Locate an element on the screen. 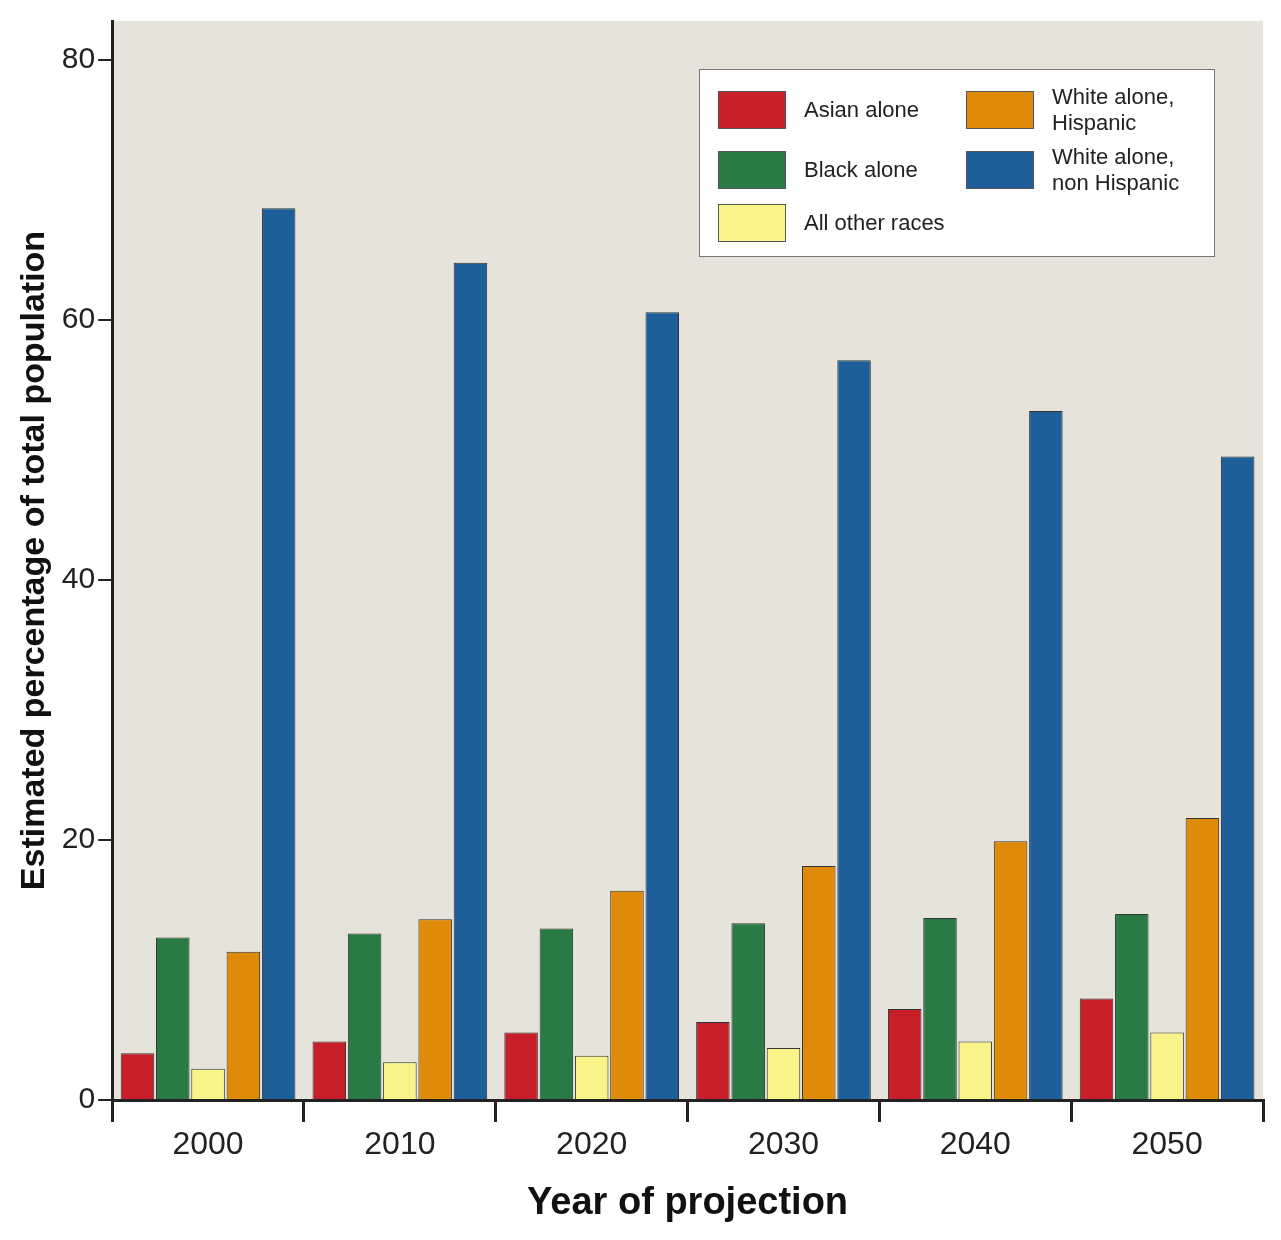 The height and width of the screenshot is (1240, 1281). x-tick-label: 2010 is located at coordinates (400, 1143).